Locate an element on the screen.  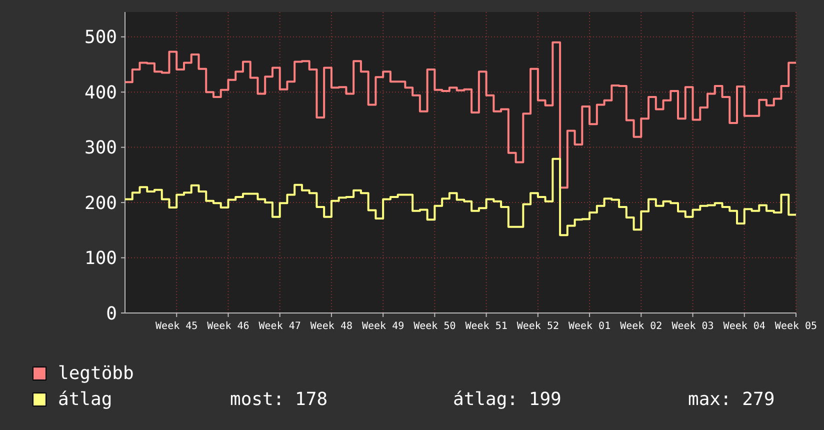
x-tick-label: Week 50 is located at coordinates (435, 326).